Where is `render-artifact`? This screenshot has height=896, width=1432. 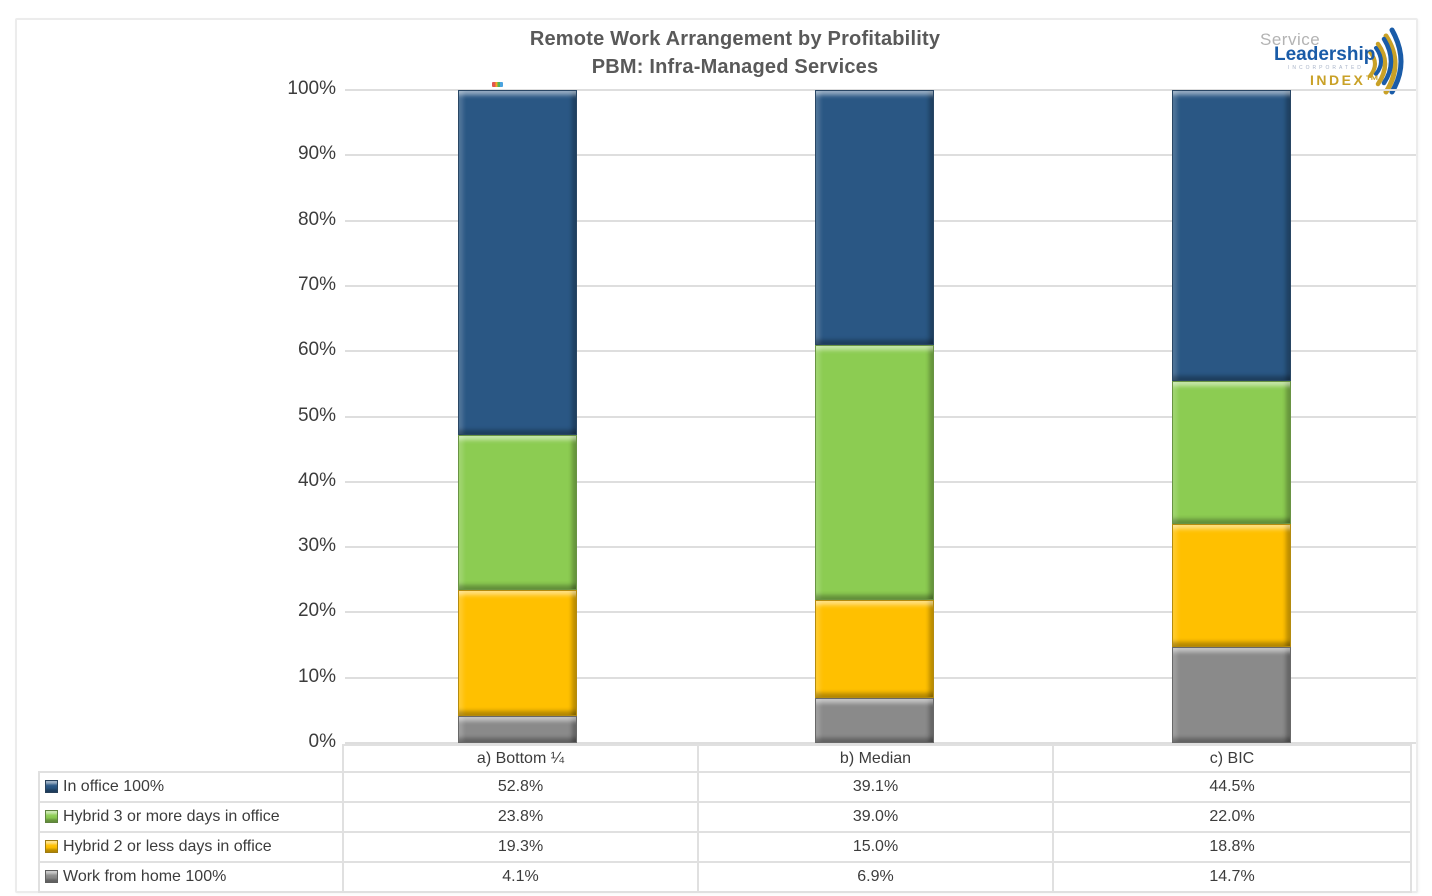
render-artifact is located at coordinates (497, 84).